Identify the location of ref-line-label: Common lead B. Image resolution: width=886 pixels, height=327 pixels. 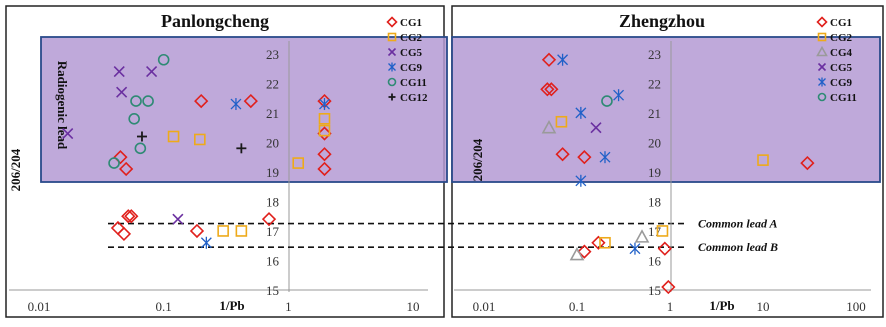
(738, 247).